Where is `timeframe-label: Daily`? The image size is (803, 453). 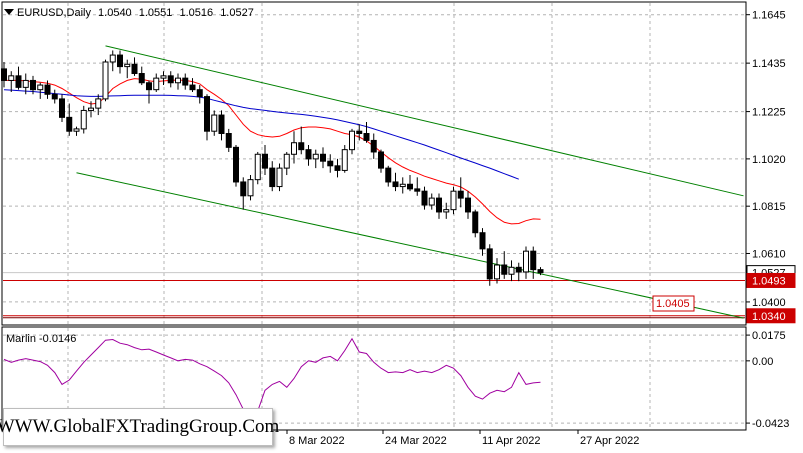 timeframe-label: Daily is located at coordinates (79, 13).